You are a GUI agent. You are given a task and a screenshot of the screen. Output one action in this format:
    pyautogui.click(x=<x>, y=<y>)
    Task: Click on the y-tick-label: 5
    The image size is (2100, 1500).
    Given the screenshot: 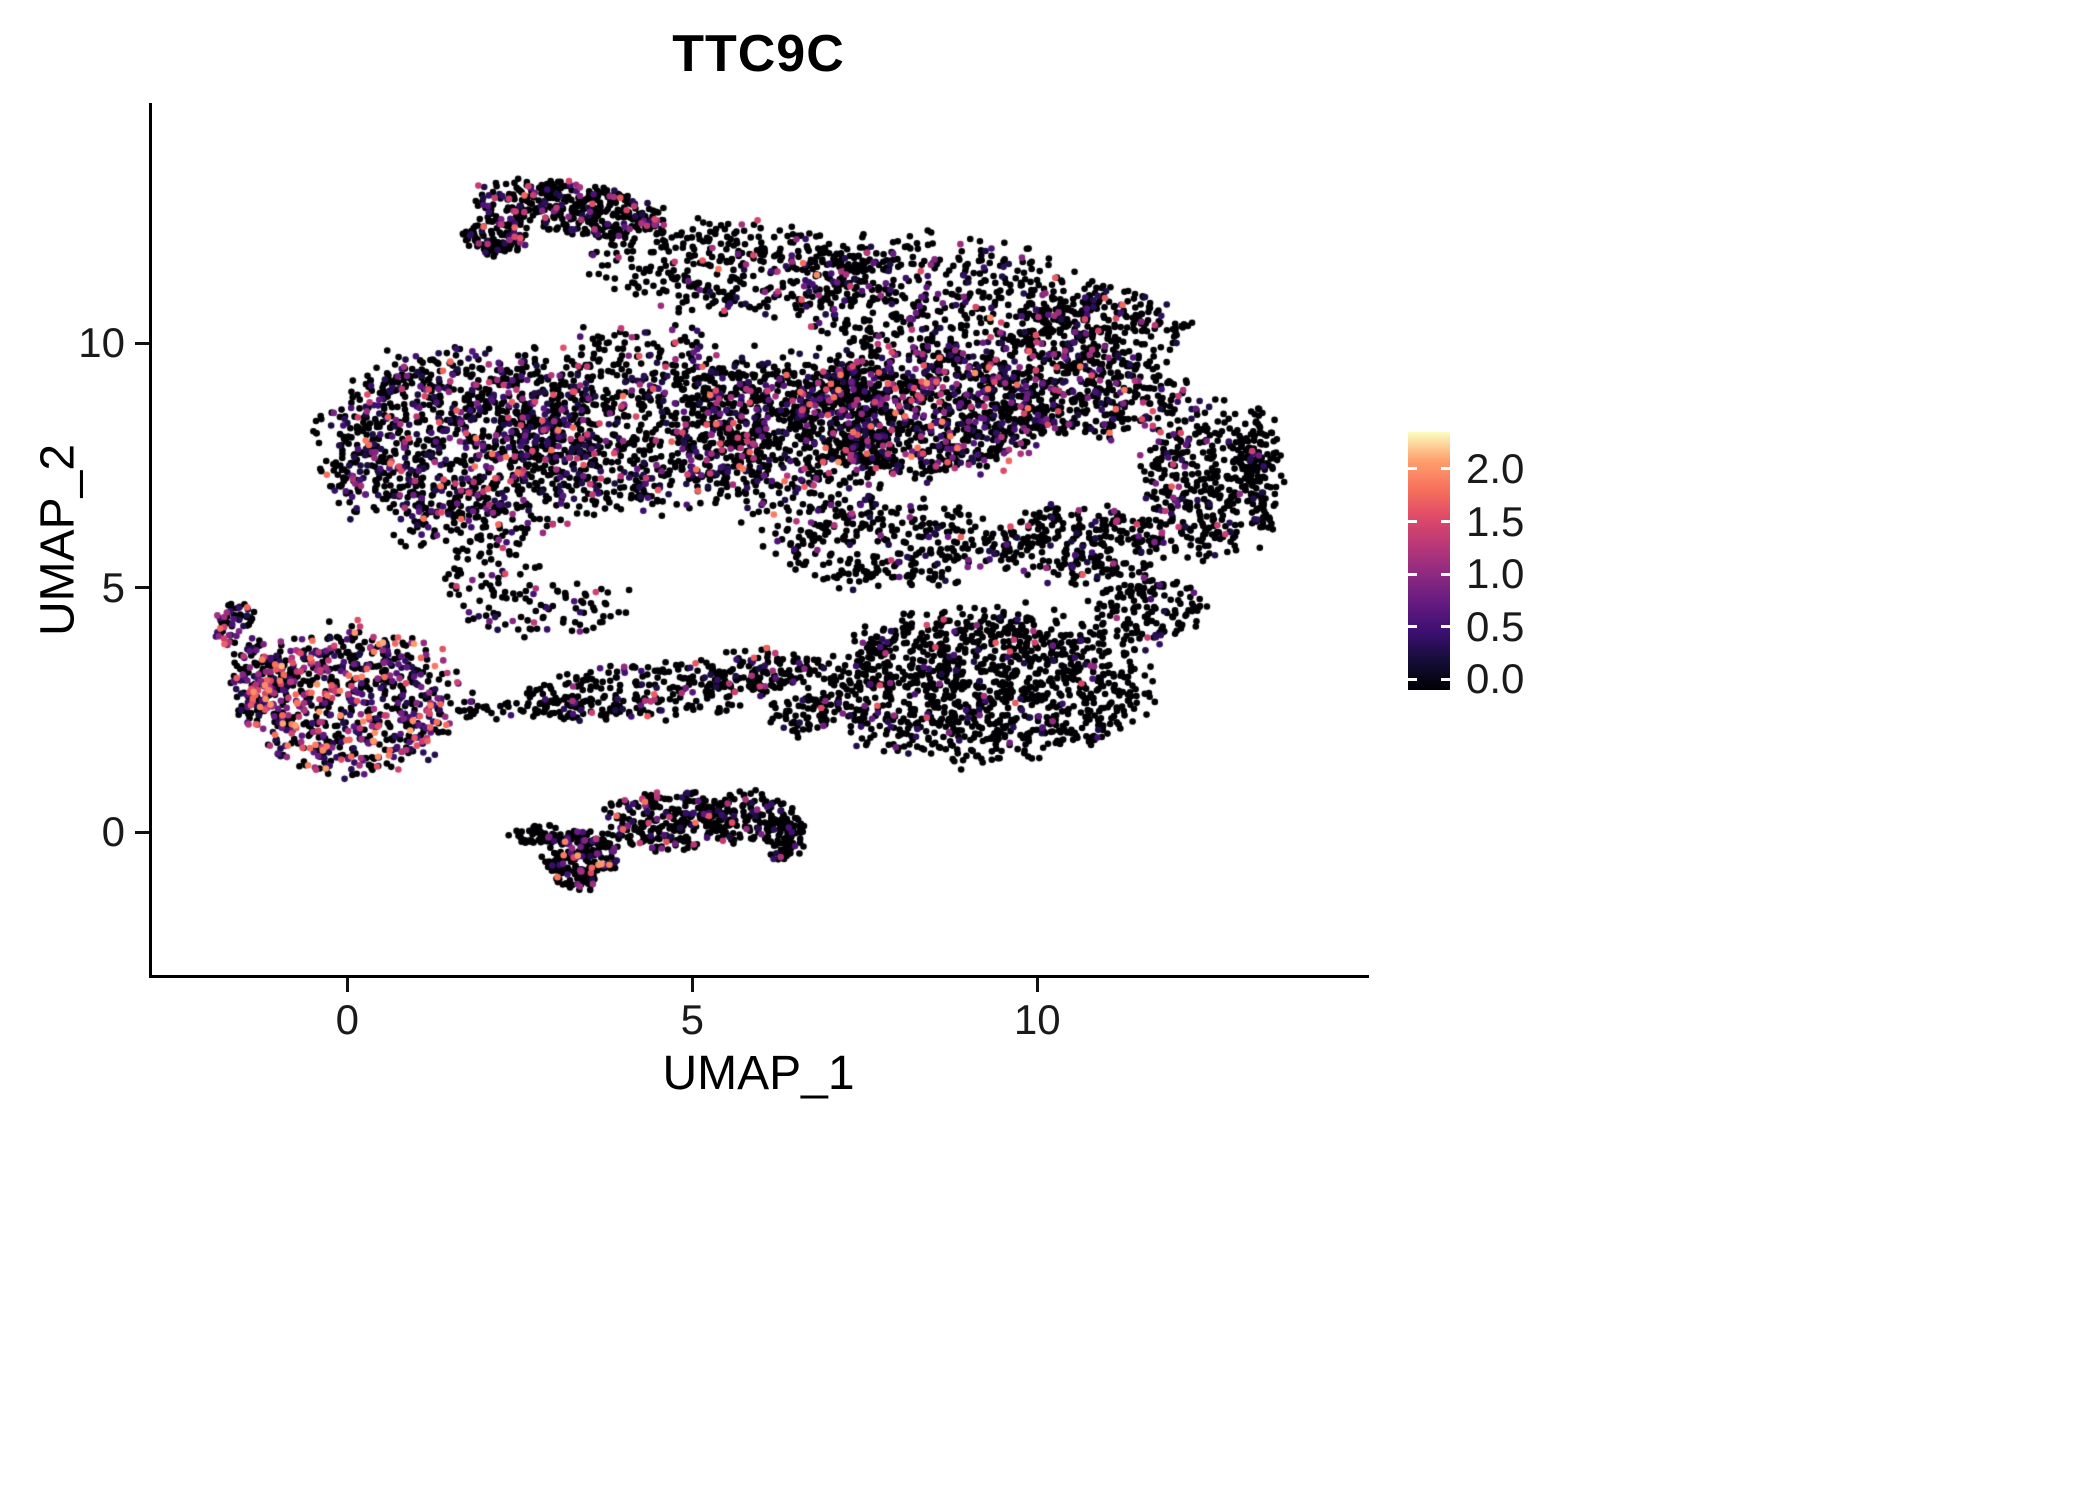 What is the action you would take?
    pyautogui.click(x=113, y=587)
    